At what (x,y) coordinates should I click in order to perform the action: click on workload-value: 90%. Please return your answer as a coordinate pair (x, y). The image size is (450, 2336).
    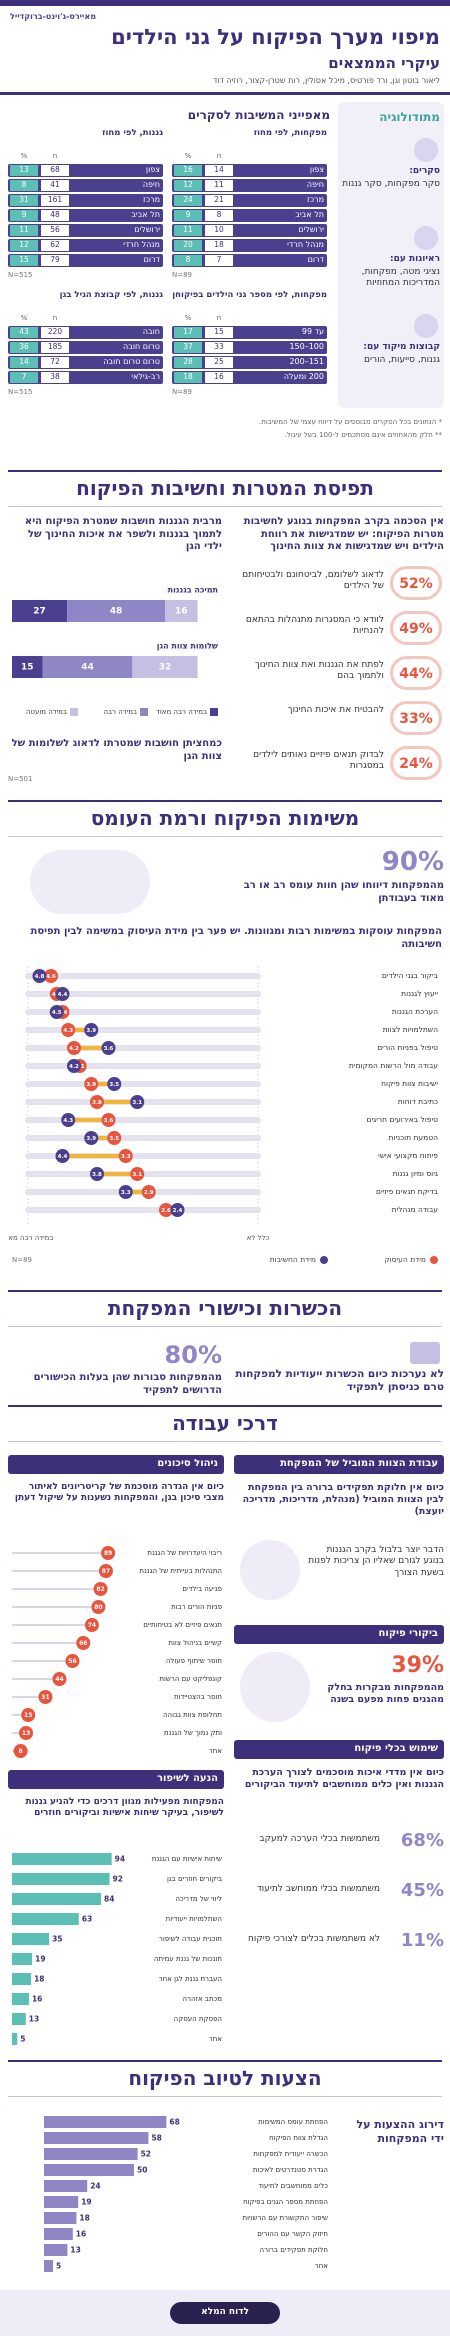
    Looking at the image, I should click on (412, 862).